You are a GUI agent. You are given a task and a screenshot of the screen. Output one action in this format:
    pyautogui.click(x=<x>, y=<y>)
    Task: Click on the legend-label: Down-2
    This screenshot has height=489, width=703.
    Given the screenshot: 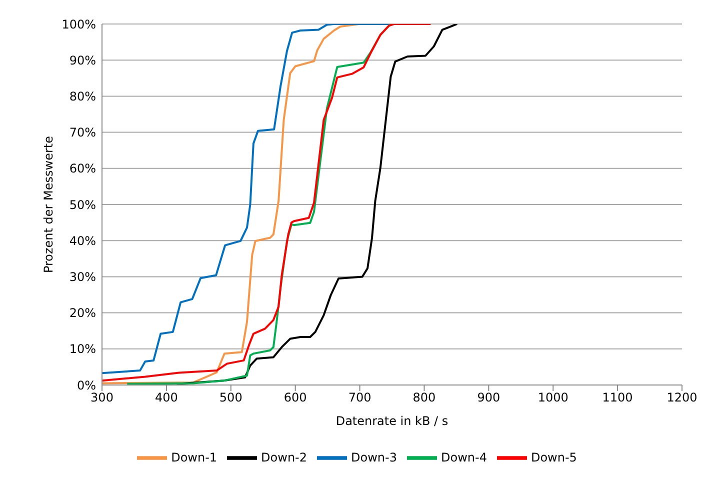 What is the action you would take?
    pyautogui.click(x=284, y=457)
    